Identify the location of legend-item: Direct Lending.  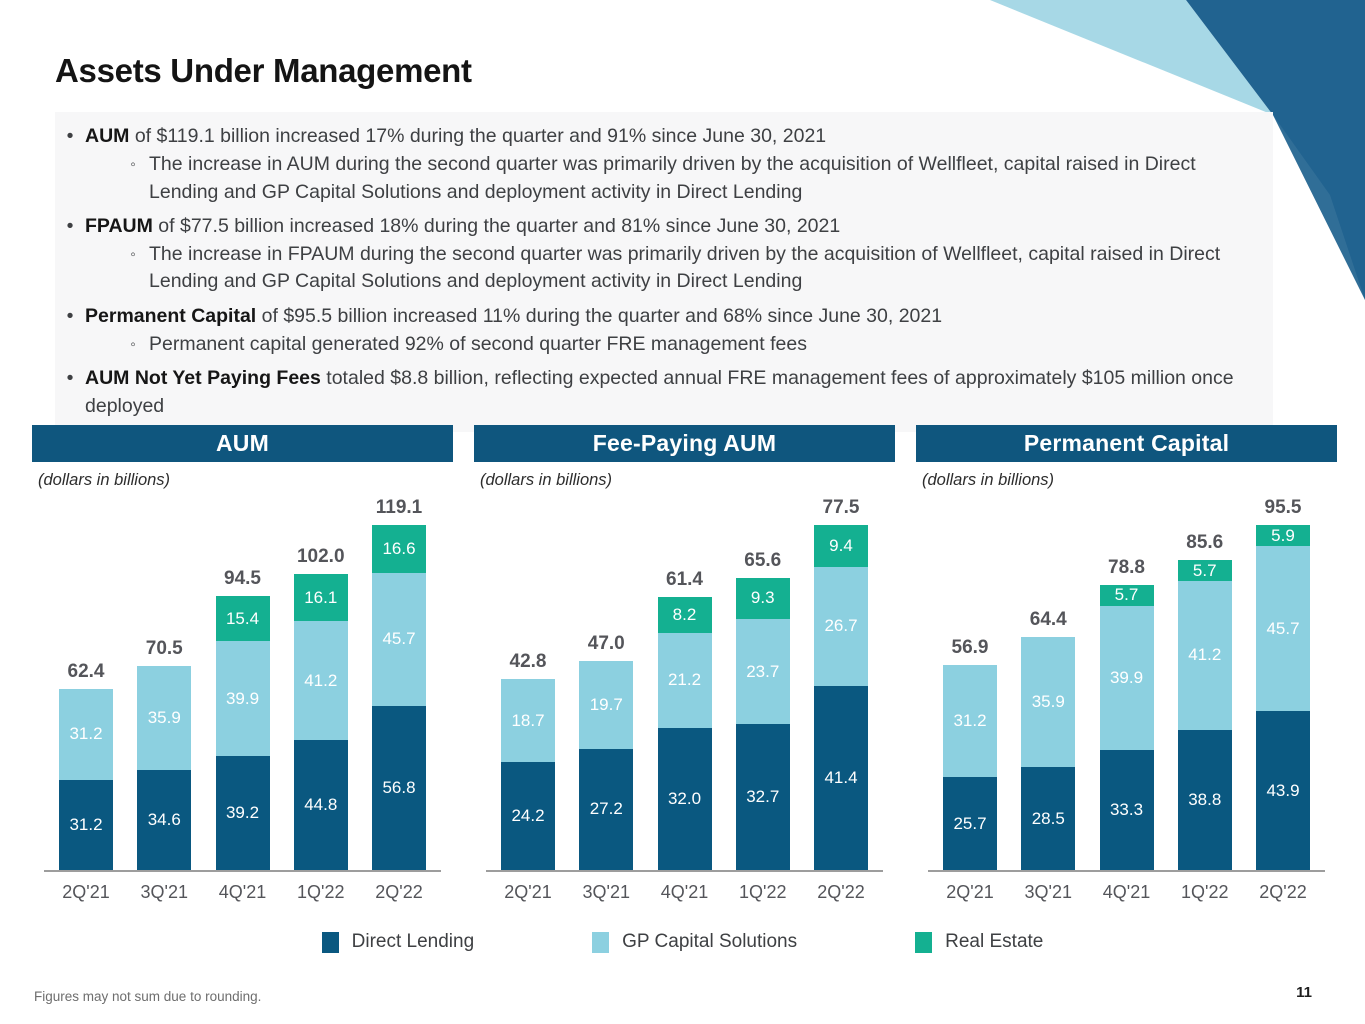
(397, 942).